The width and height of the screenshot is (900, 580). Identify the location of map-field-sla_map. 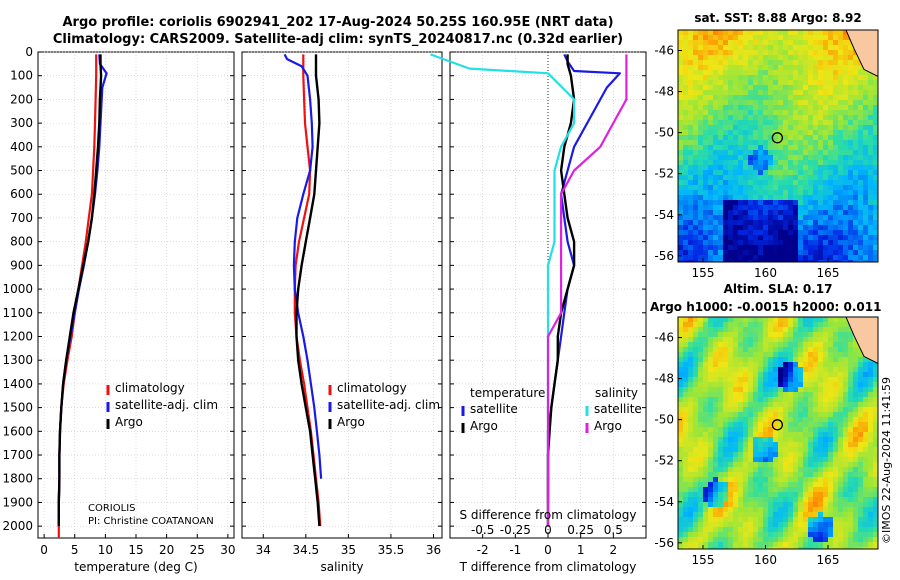
(778, 433).